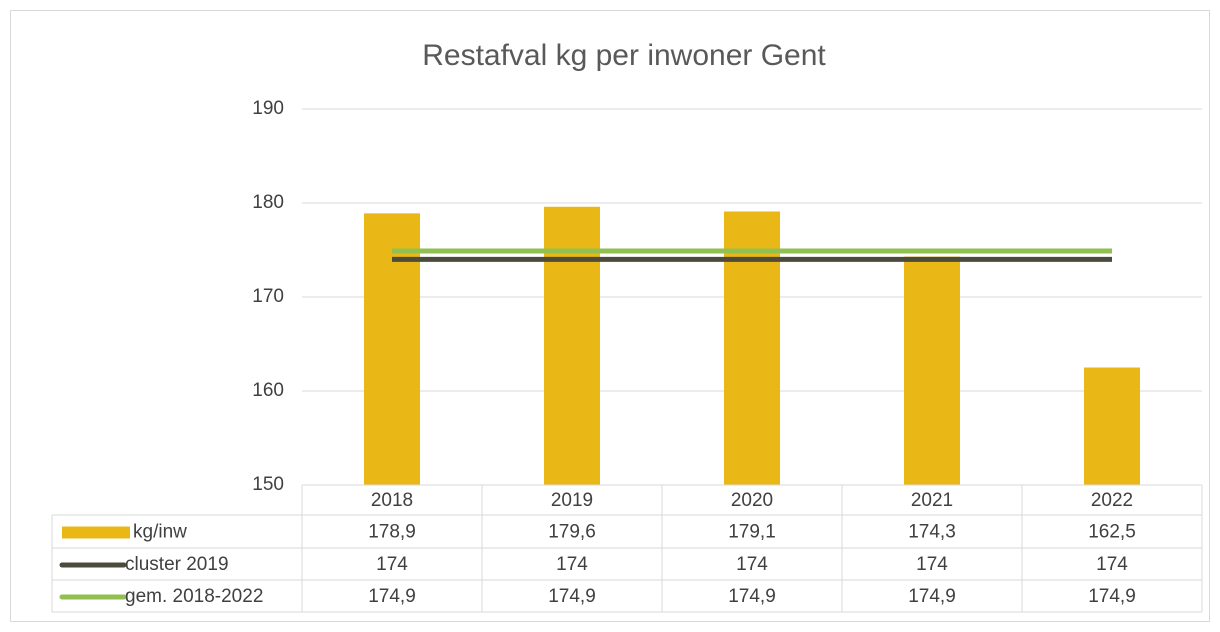  What do you see at coordinates (268, 484) in the screenshot?
I see `y-tick-label: 150` at bounding box center [268, 484].